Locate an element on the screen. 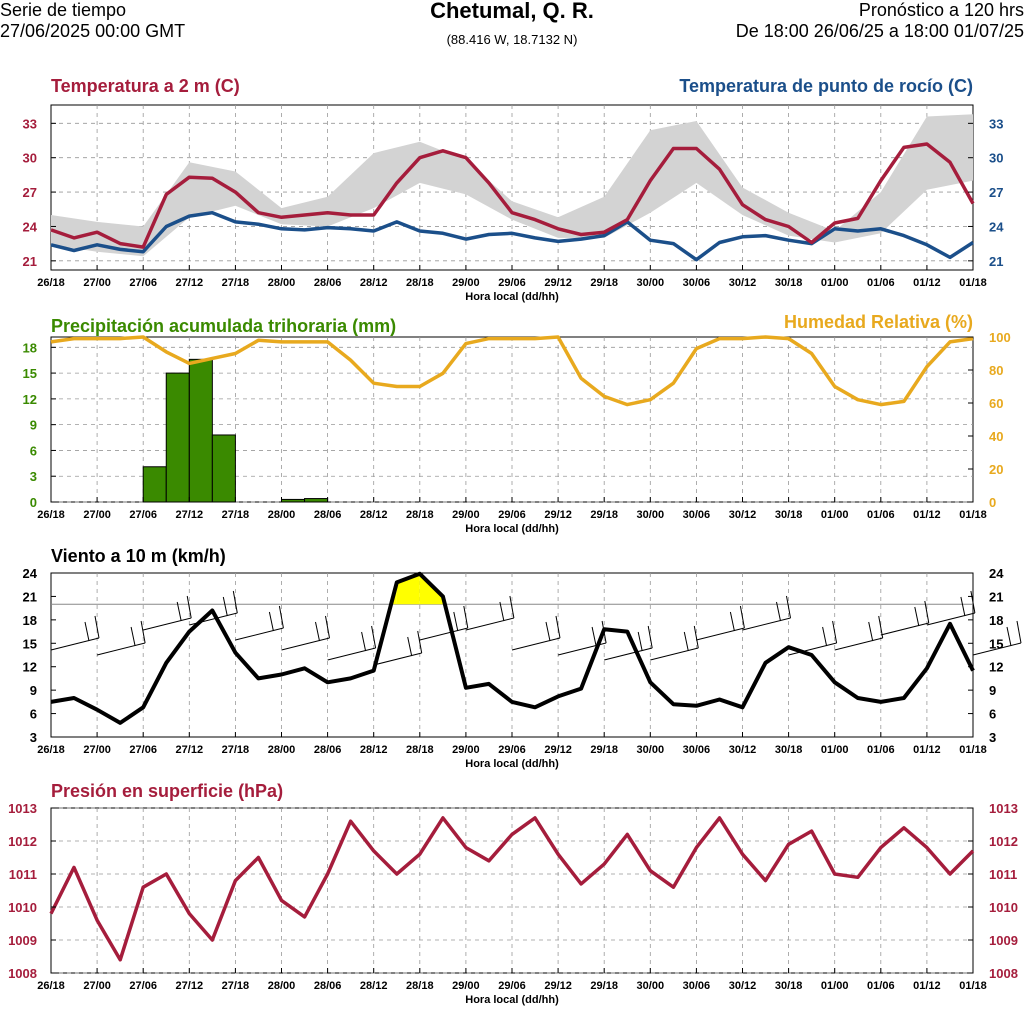  temp-xtick-label: 26/18 is located at coordinates (51, 283).